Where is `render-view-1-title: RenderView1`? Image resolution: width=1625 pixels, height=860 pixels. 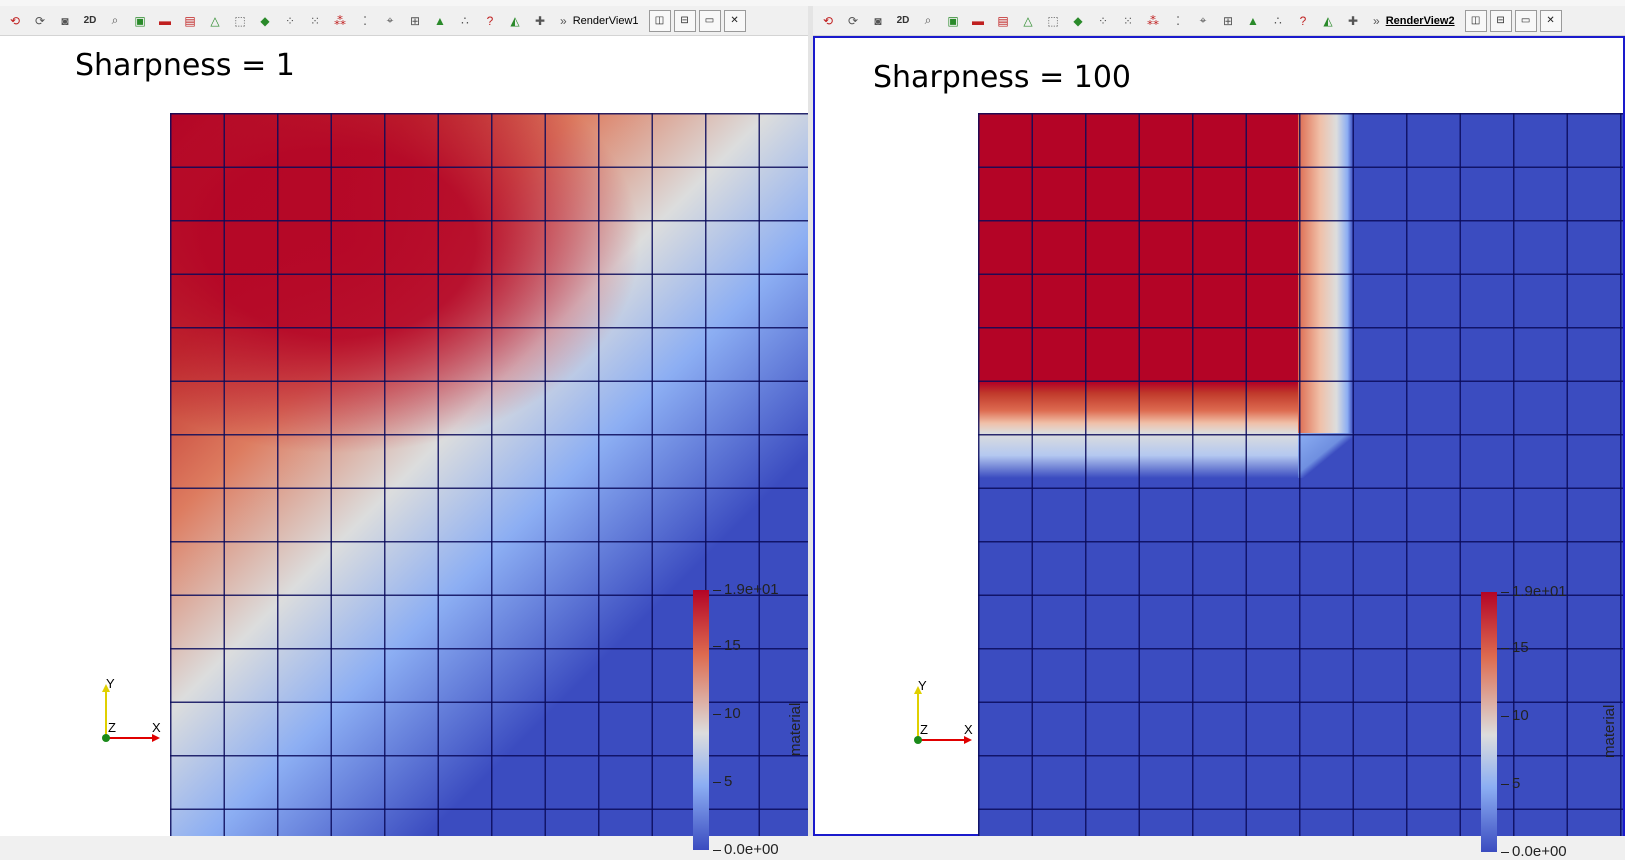
render-view-1-title: RenderView1 is located at coordinates (605, 20).